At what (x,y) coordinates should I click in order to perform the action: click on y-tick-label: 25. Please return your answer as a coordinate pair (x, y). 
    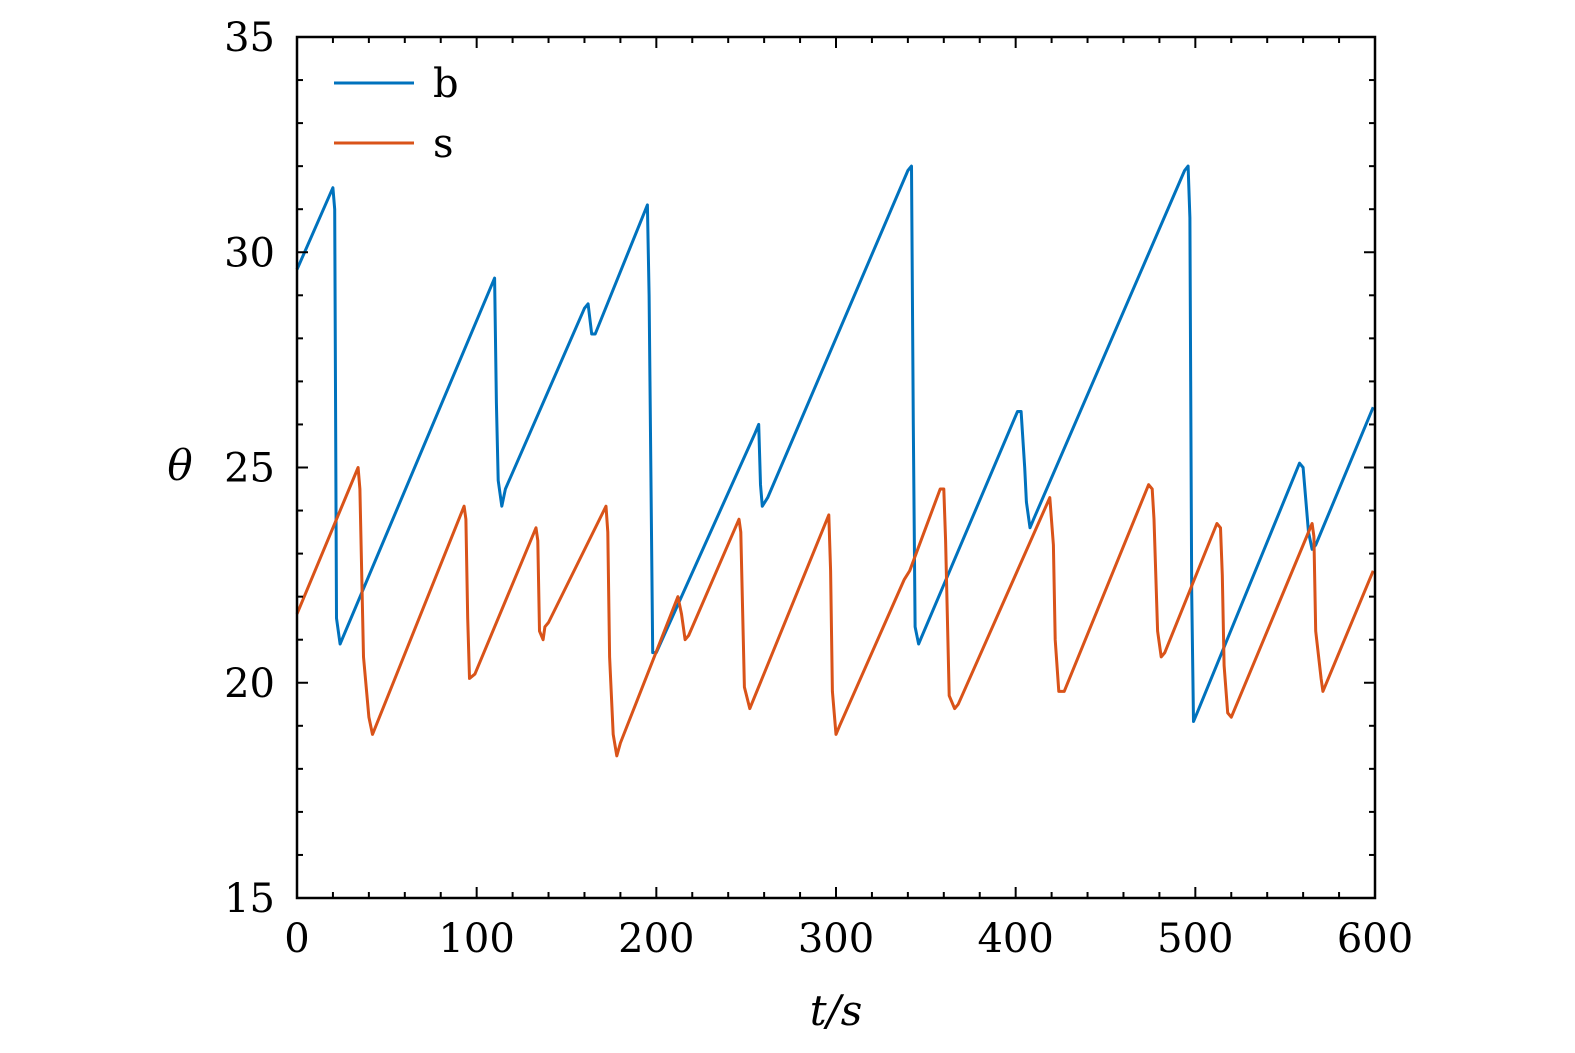
    Looking at the image, I should click on (249, 469).